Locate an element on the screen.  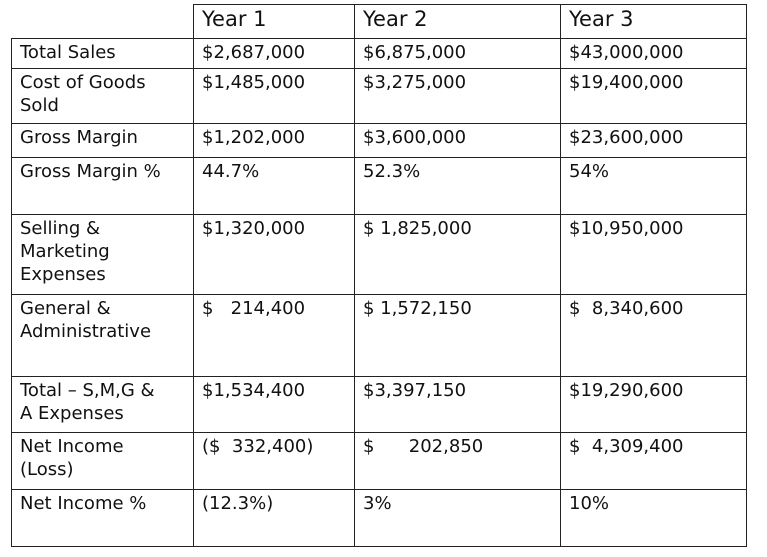
cell-value: 10% is located at coordinates (653, 518).